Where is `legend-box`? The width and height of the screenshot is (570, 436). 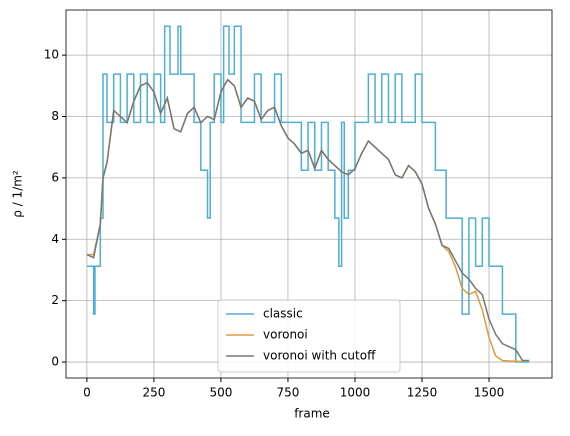 legend-box is located at coordinates (309, 336).